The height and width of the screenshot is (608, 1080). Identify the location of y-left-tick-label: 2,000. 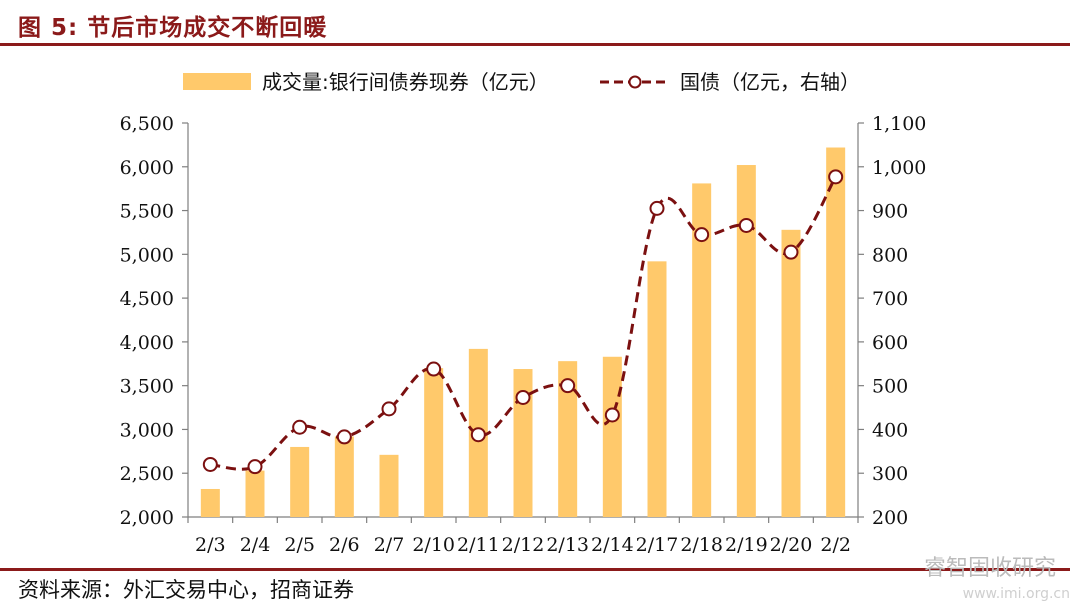
(147, 518).